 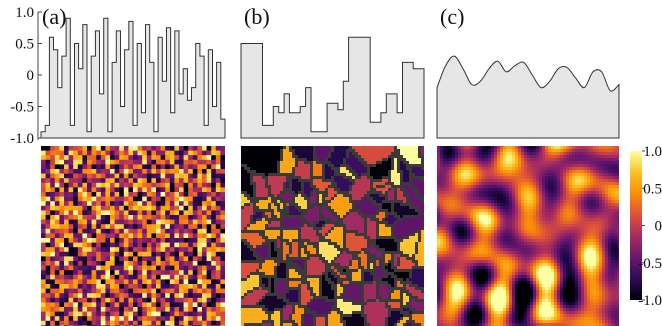 What do you see at coordinates (24, 13) in the screenshot?
I see `y-tick-label: 1.0` at bounding box center [24, 13].